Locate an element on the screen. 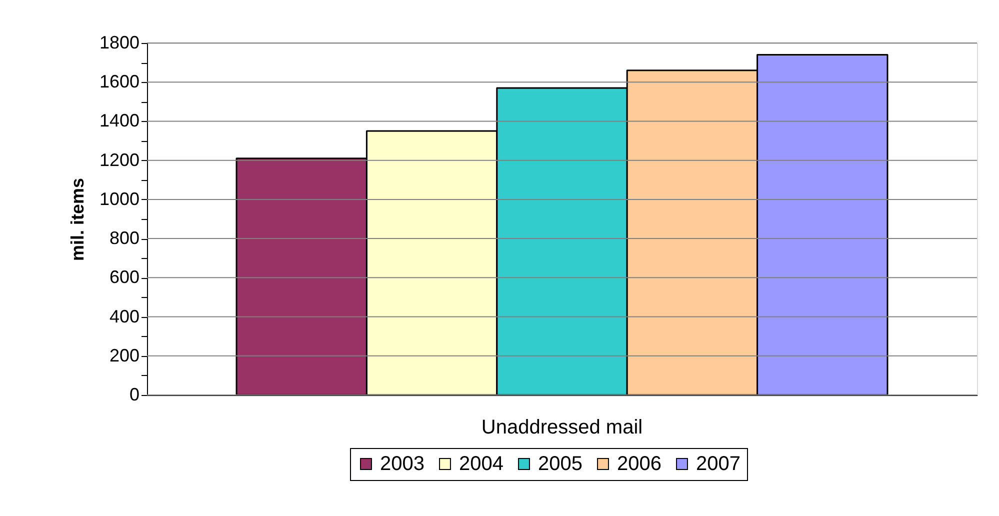 This screenshot has width=999, height=516. y-tick-label: 1200 is located at coordinates (119, 160).